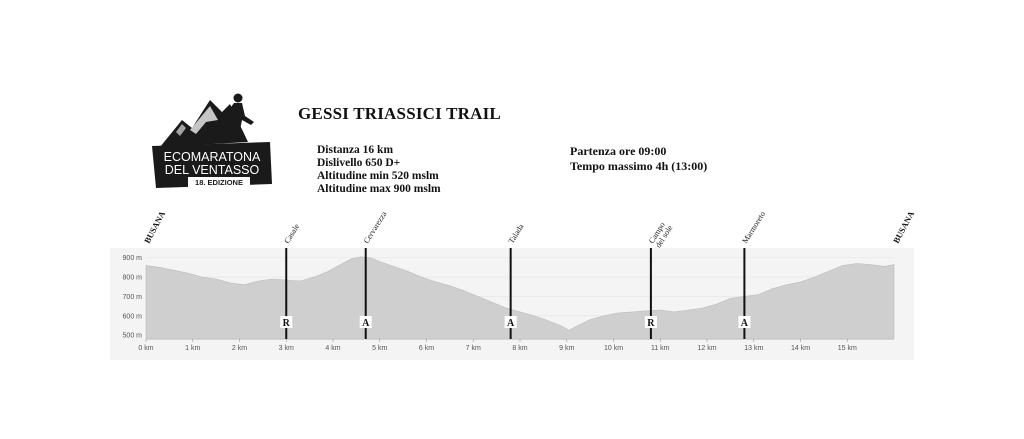 Image resolution: width=1024 pixels, height=439 pixels. Describe the element at coordinates (212, 157) in the screenshot. I see `logo-line1: ECOMARATONA` at that location.